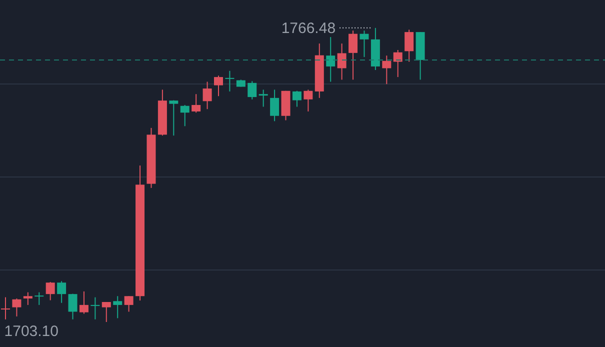 The image size is (605, 347). Describe the element at coordinates (31, 331) in the screenshot. I see `text: 1703.10` at that location.